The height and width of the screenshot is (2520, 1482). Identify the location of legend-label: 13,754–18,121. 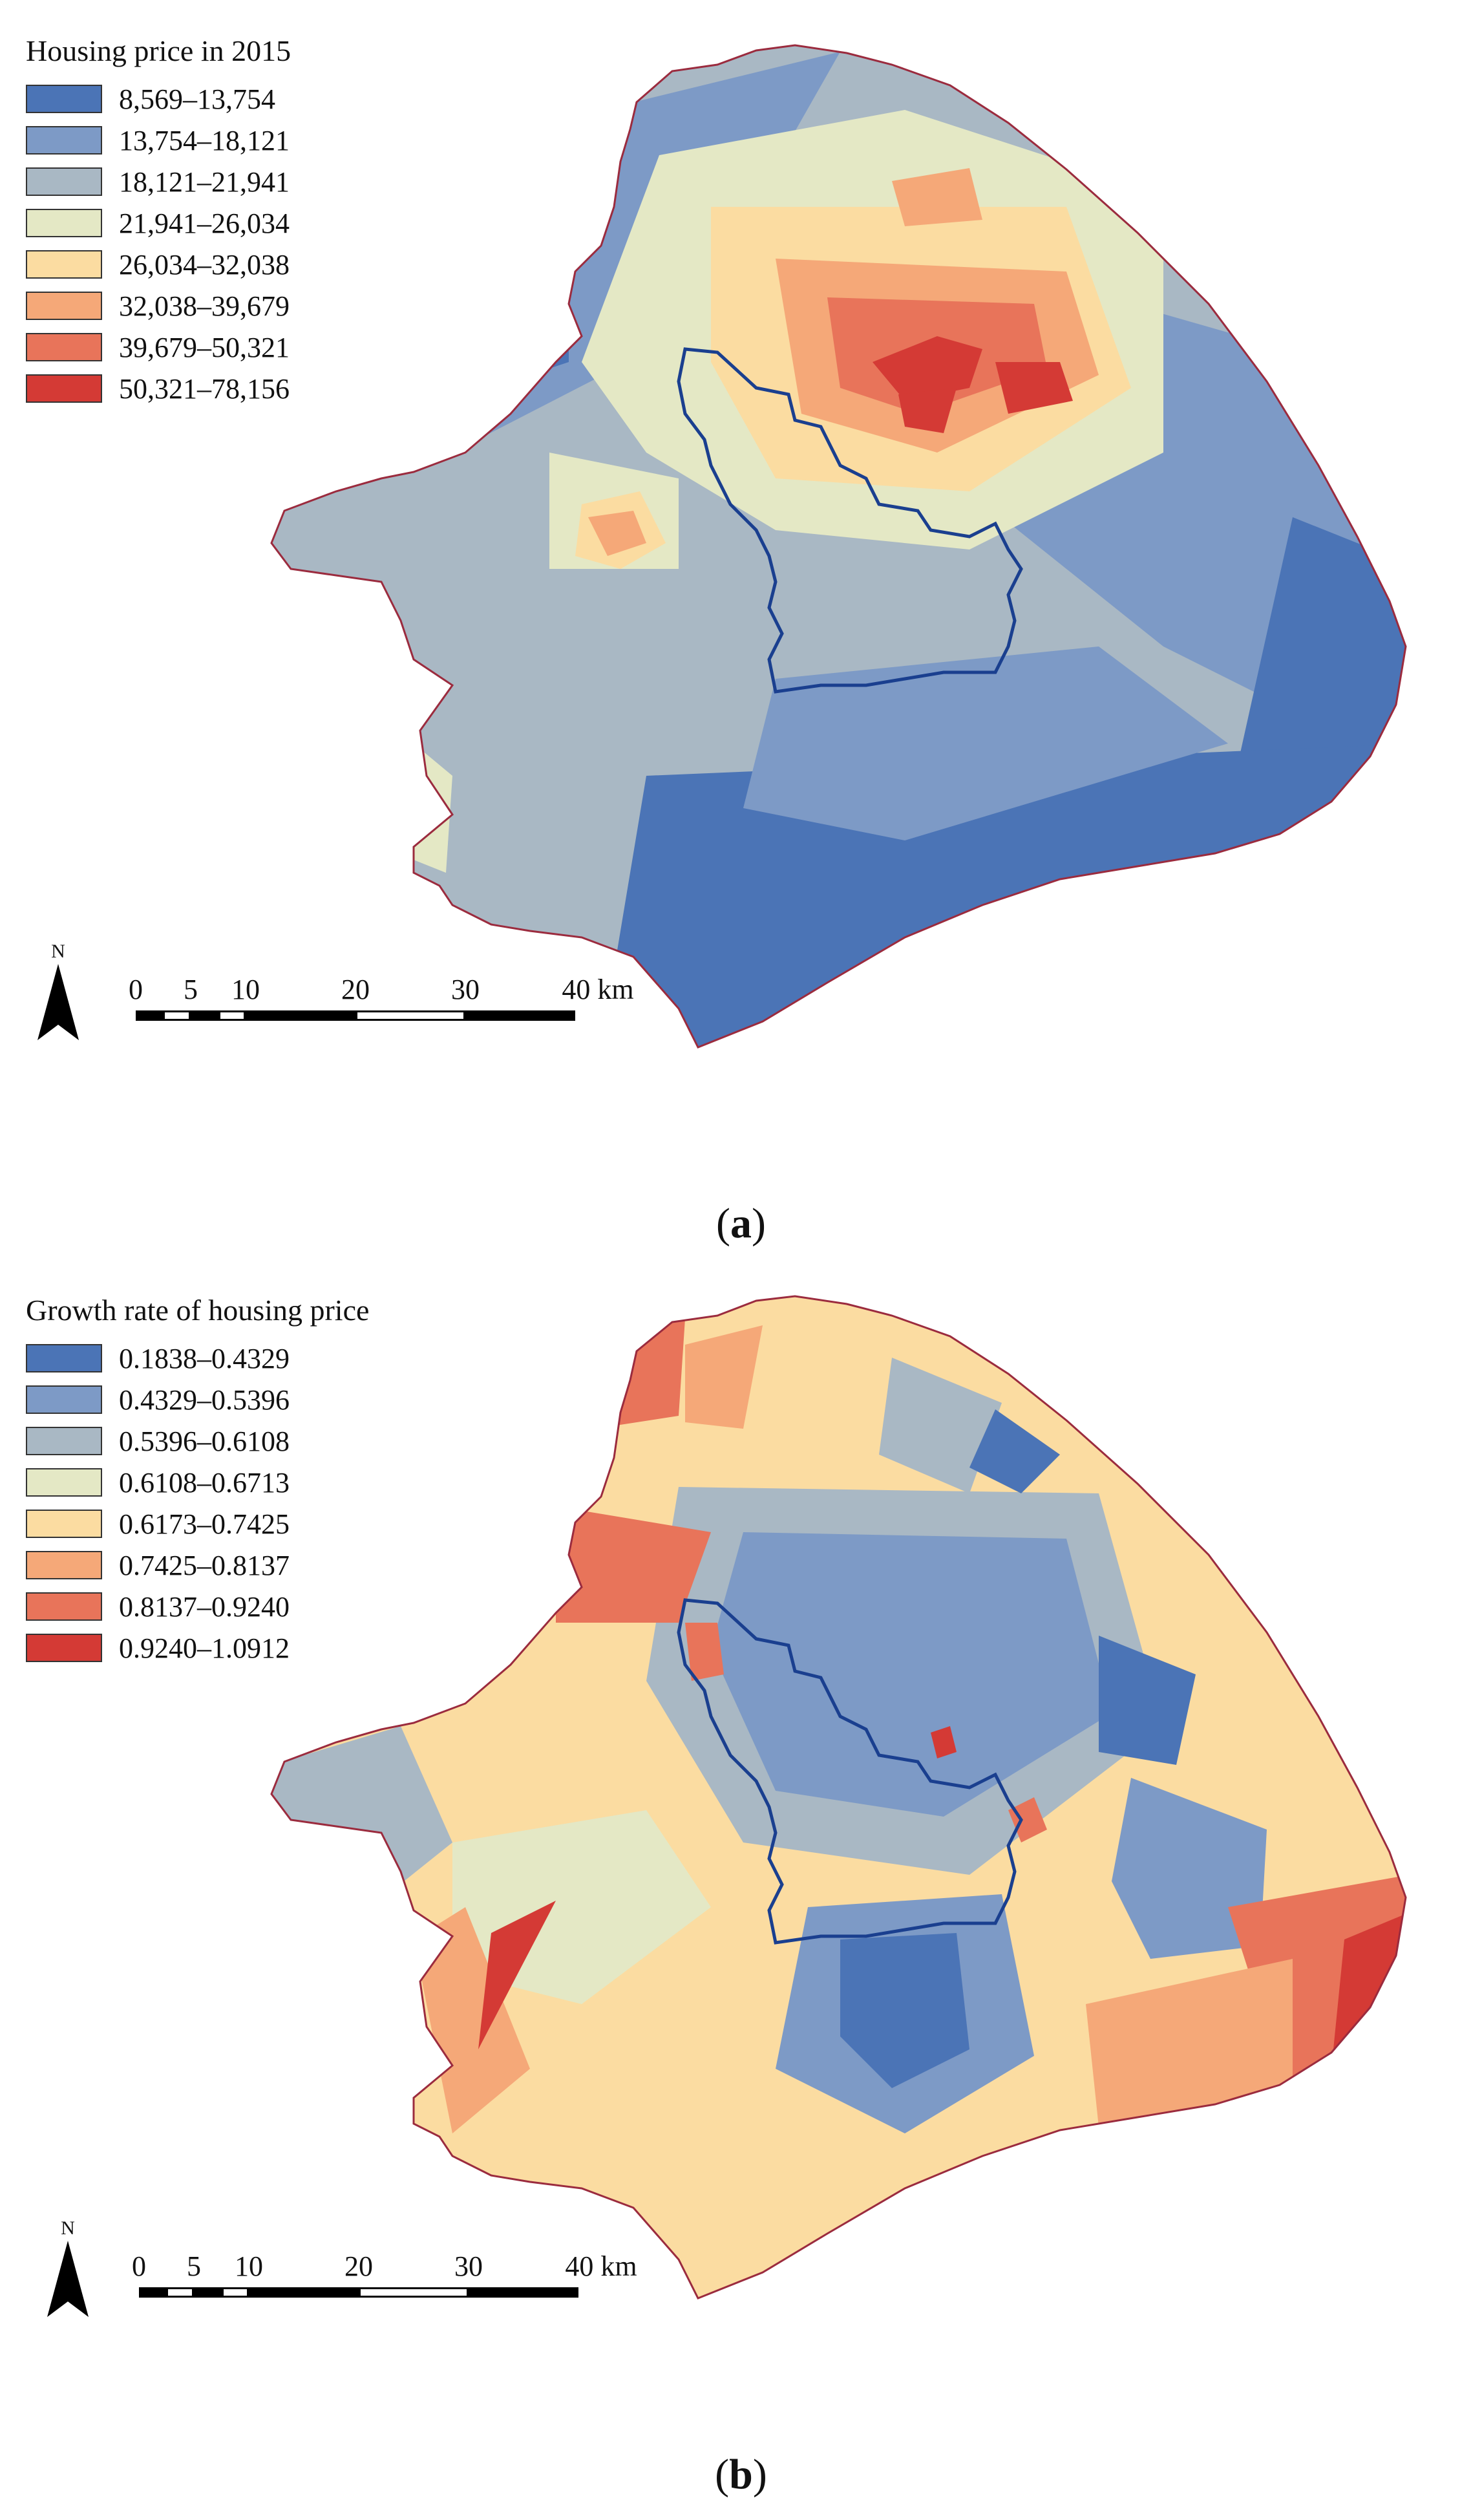
(204, 140).